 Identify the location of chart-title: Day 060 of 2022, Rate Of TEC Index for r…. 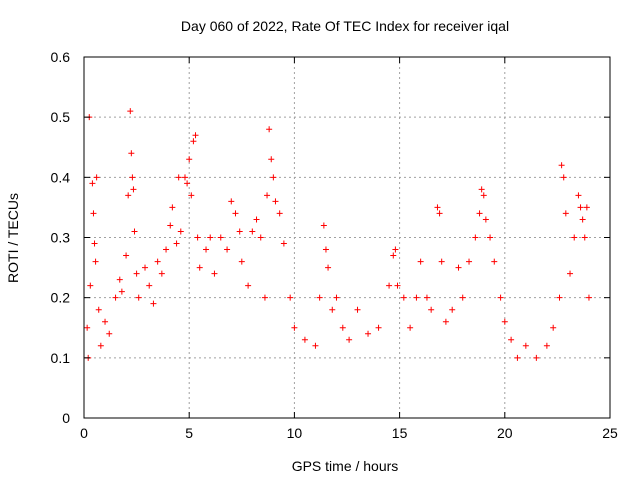
(345, 26).